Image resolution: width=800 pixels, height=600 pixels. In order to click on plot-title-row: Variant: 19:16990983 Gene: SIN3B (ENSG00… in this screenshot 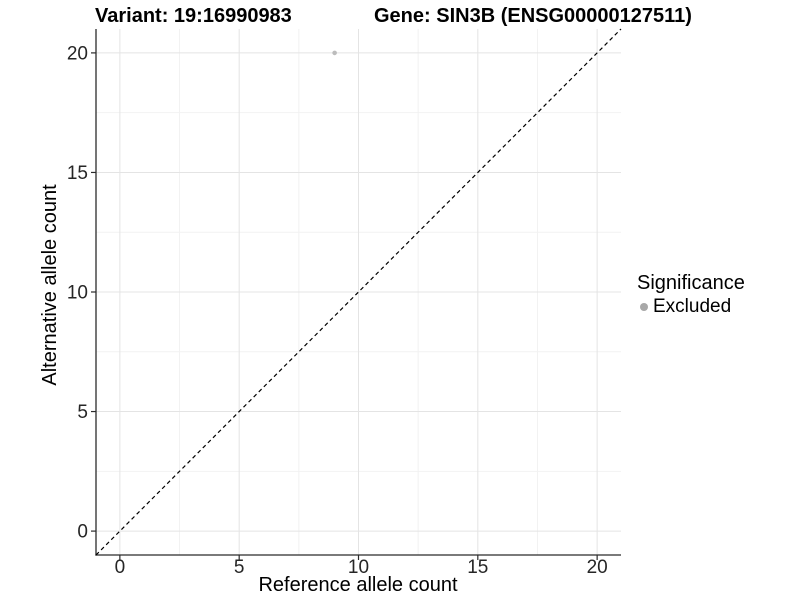, I will do `click(400, 17)`.